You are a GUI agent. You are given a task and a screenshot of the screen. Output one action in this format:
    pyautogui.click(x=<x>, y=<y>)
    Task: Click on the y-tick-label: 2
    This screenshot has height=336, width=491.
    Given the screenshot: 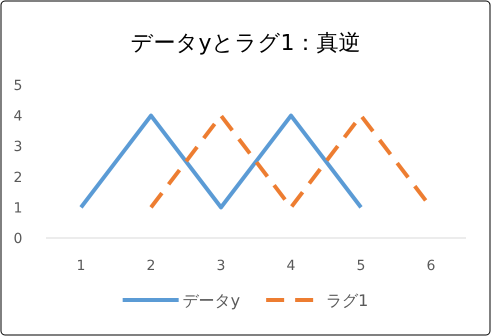 What is the action you would take?
    pyautogui.click(x=18, y=178)
    